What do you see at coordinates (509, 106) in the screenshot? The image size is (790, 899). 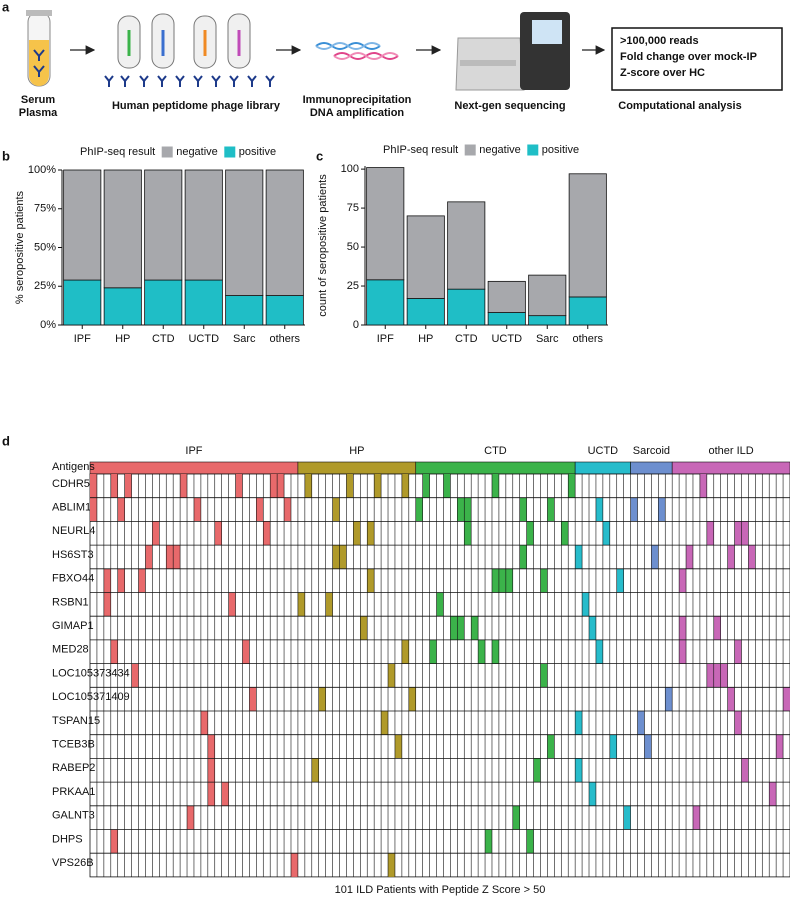 I see `step-label: Next-gen sequencing` at bounding box center [509, 106].